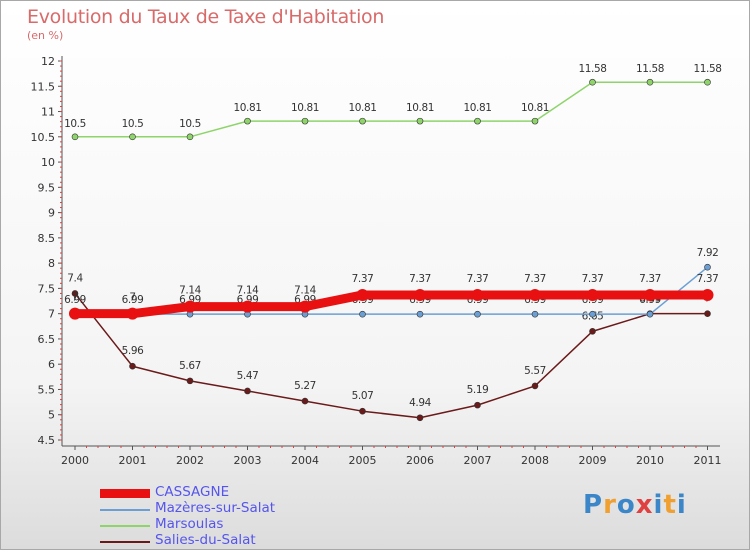 The height and width of the screenshot is (550, 750). Describe the element at coordinates (190, 366) in the screenshot. I see `data-label-salies-du-salat: 5.67` at that location.